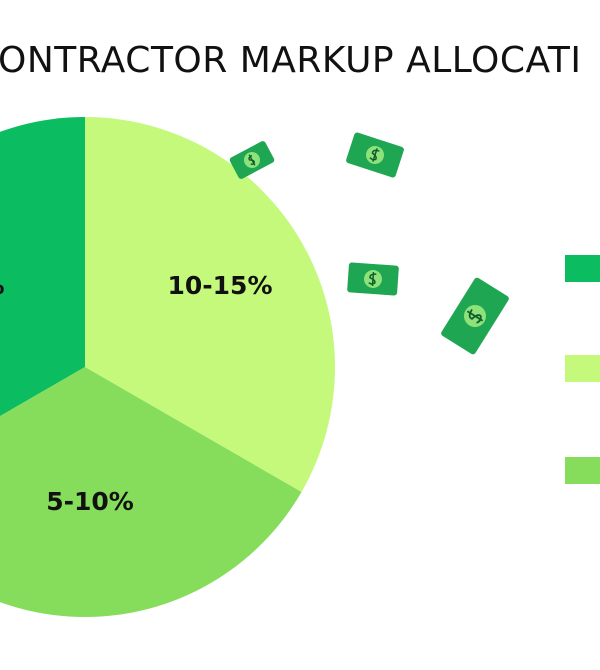 Image resolution: width=600 pixels, height=670 pixels. I want to click on legend, so click(582, 369).